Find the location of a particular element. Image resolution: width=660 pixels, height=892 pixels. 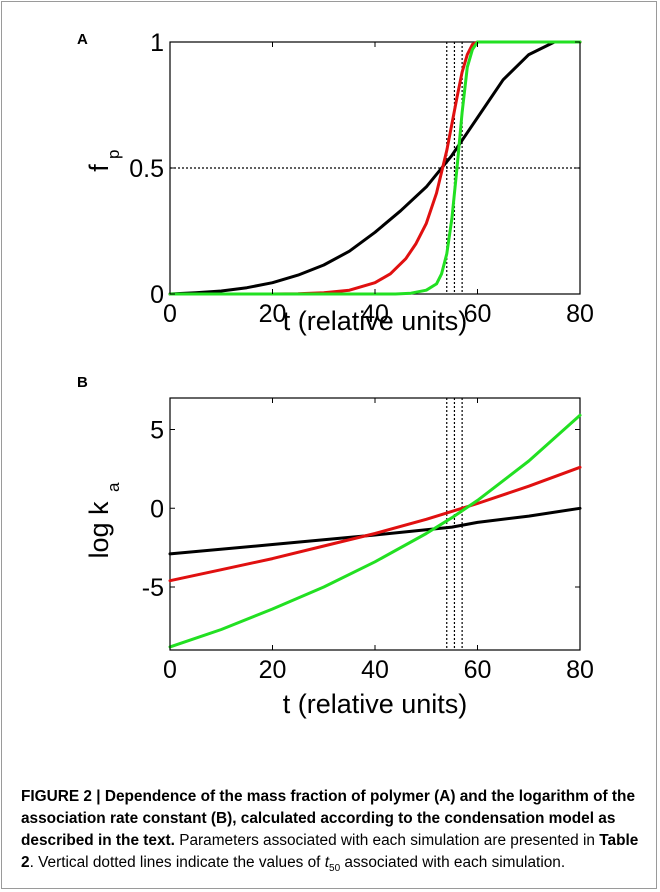

panel-b-xtick-label-4: 80 is located at coordinates (580, 670).